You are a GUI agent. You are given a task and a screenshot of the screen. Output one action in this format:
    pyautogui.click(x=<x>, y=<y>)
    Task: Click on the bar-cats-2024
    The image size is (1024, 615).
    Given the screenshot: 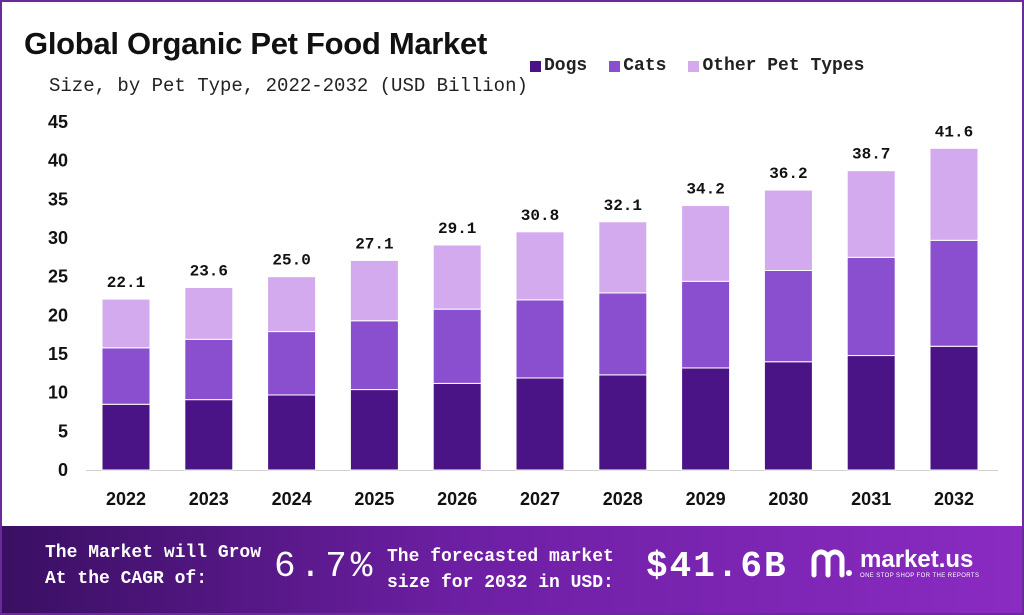 What is the action you would take?
    pyautogui.click(x=292, y=363)
    